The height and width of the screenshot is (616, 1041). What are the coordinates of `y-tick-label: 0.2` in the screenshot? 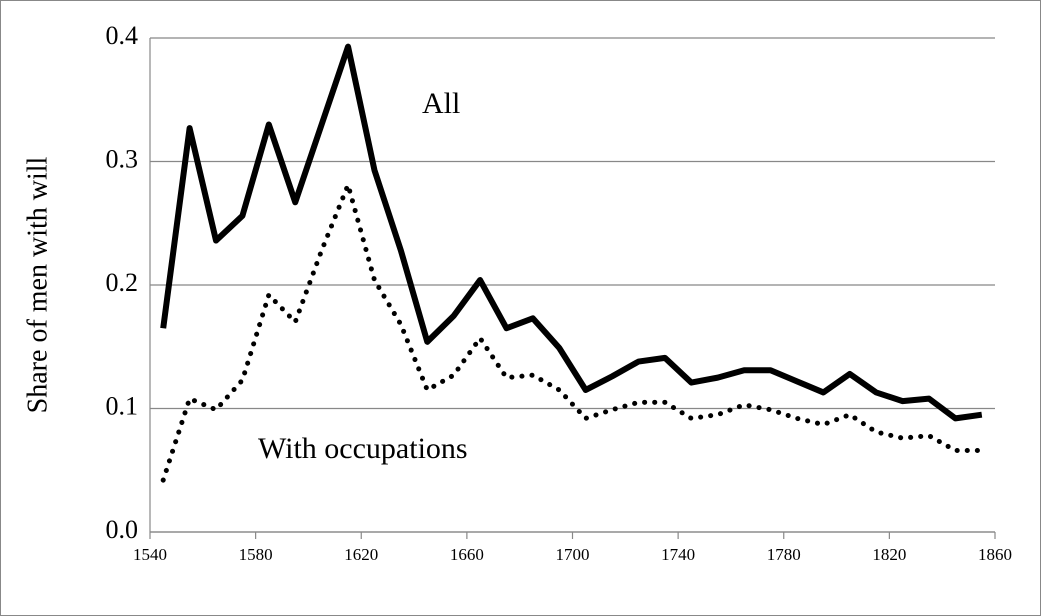 It's located at (122, 282).